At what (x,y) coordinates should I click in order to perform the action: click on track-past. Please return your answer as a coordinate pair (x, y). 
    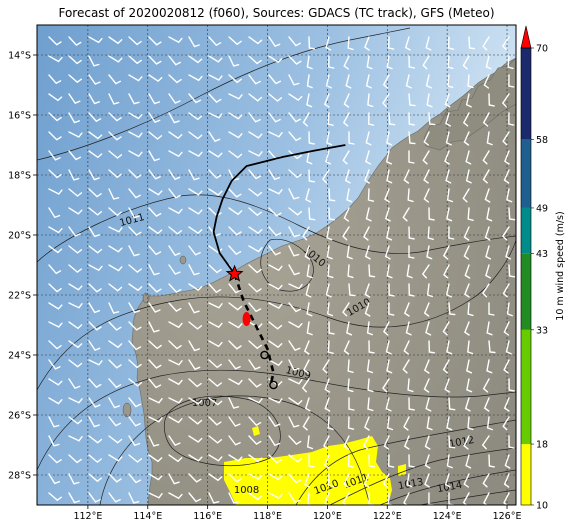
    Looking at the image, I should click on (279, 209).